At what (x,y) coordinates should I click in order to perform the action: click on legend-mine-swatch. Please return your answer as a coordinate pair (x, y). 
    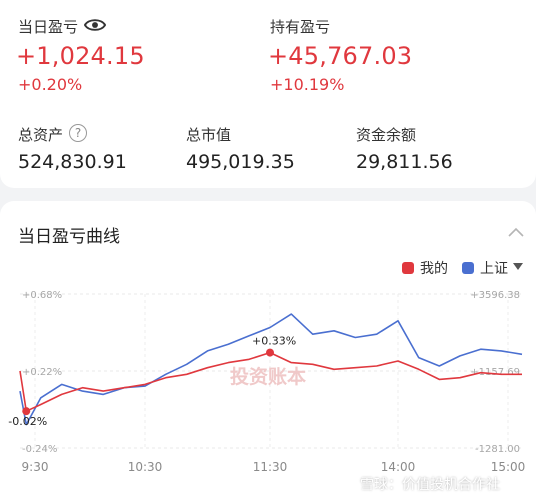
    Looking at the image, I should click on (408, 268).